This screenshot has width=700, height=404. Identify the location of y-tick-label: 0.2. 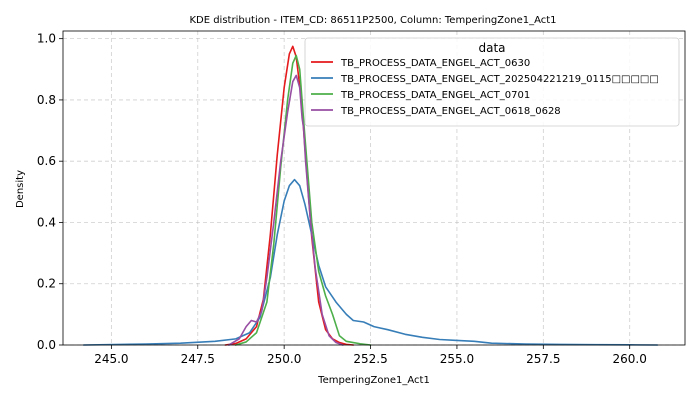
(46, 284).